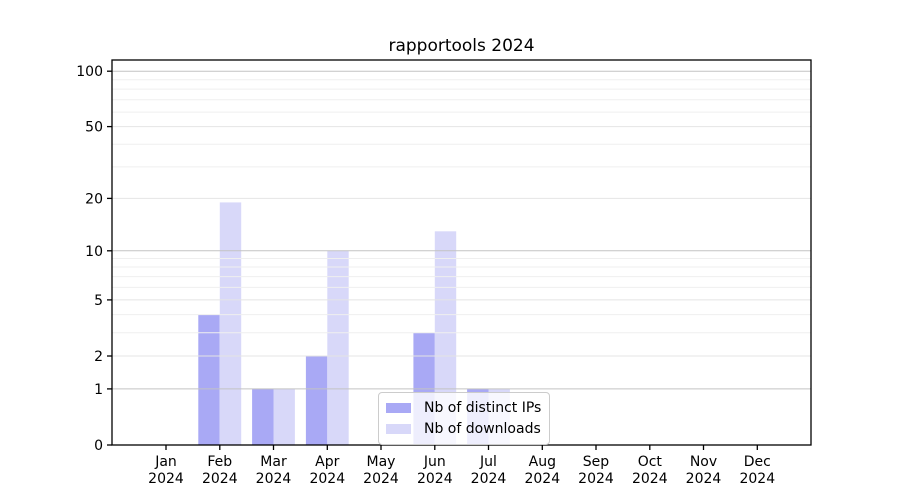 This screenshot has width=900, height=500. Describe the element at coordinates (596, 479) in the screenshot. I see `x-tick-label-year-sep: 2024` at that location.